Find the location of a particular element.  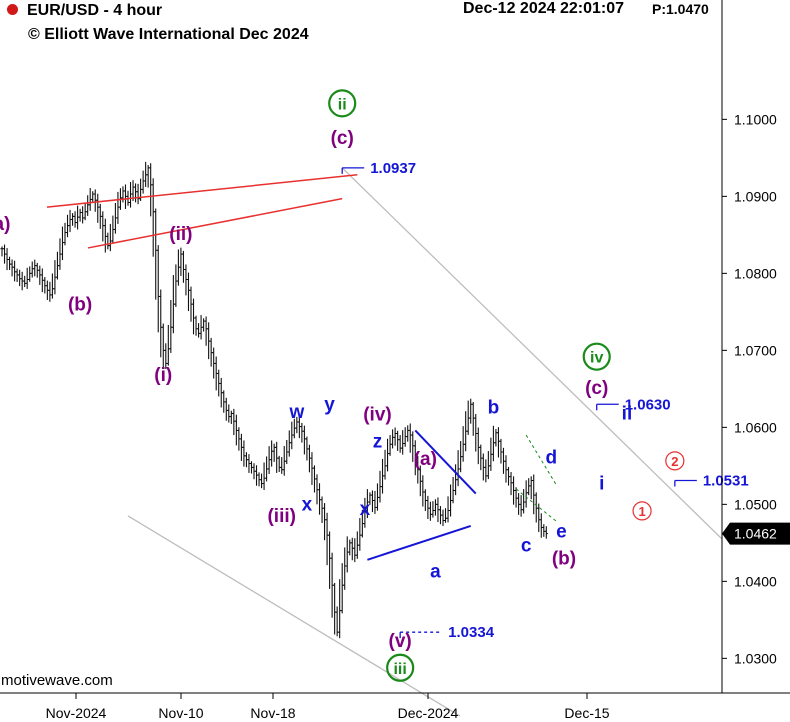

y-tick-label: 1.0600 is located at coordinates (755, 427).